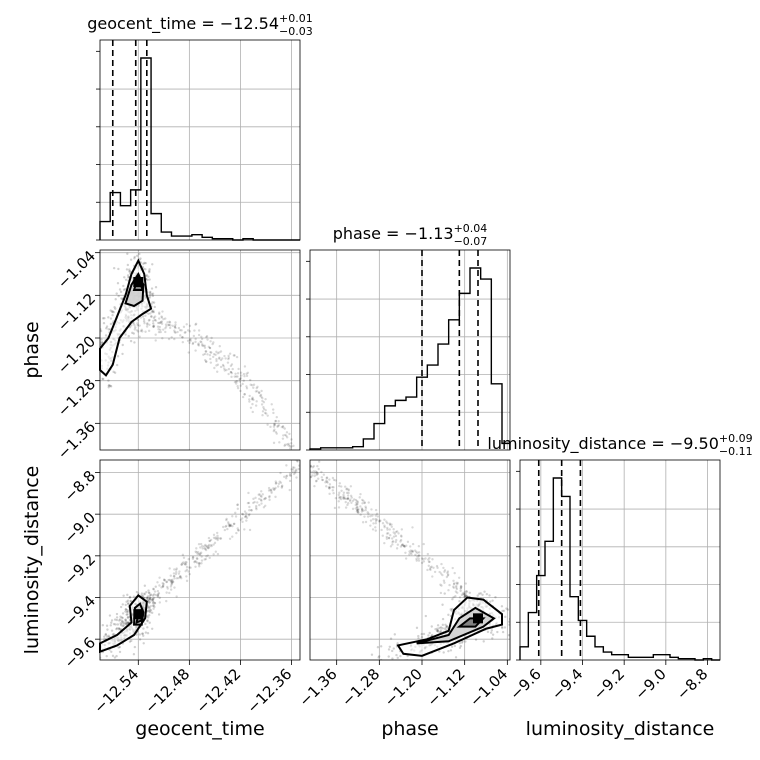  I want to click on y-tick-label: −9.0, so click(80, 528).